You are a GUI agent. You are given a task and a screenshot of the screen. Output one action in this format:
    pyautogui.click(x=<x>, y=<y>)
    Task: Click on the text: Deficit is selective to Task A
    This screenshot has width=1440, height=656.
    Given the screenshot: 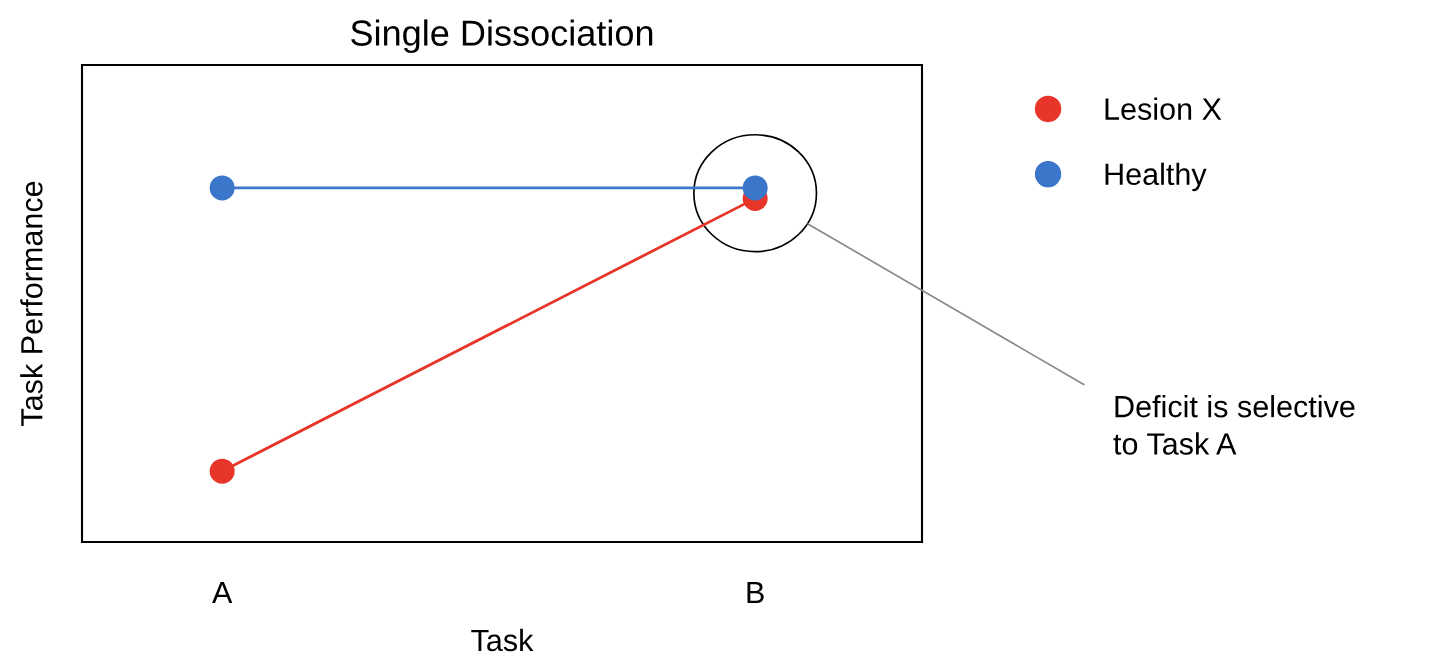 What is the action you would take?
    pyautogui.click(x=1234, y=425)
    